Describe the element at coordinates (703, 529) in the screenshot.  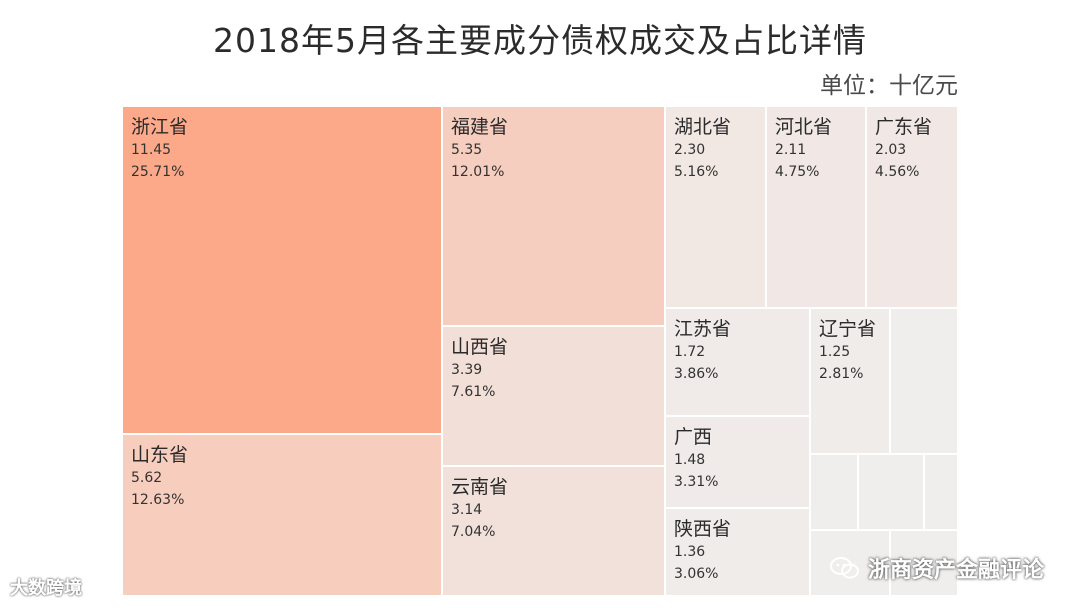
I see `tile-name: 陕西省` at that location.